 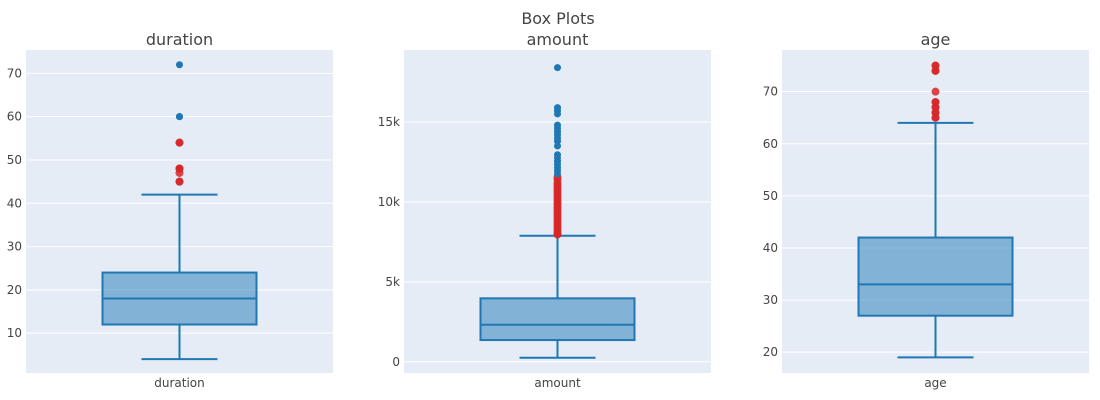 I want to click on y-tick-label: 10k, so click(x=389, y=202).